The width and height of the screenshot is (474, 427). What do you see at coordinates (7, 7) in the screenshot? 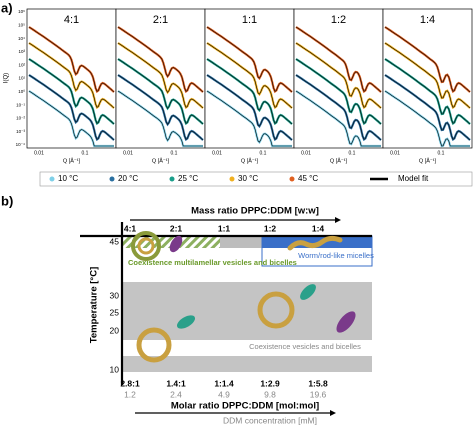
I see `panel-label: a)` at bounding box center [7, 7].